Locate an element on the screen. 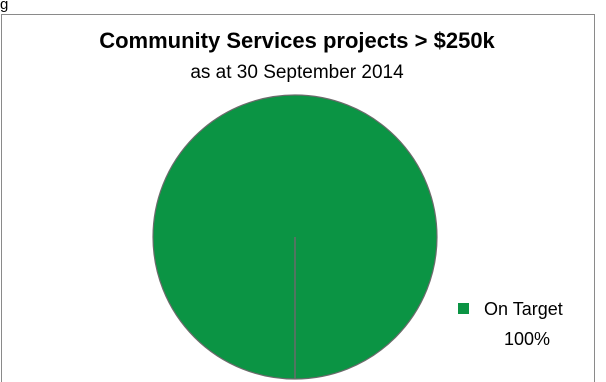 Image resolution: width=606 pixels, height=382 pixels. chart-title: Community Services projects > $250k is located at coordinates (297, 40).